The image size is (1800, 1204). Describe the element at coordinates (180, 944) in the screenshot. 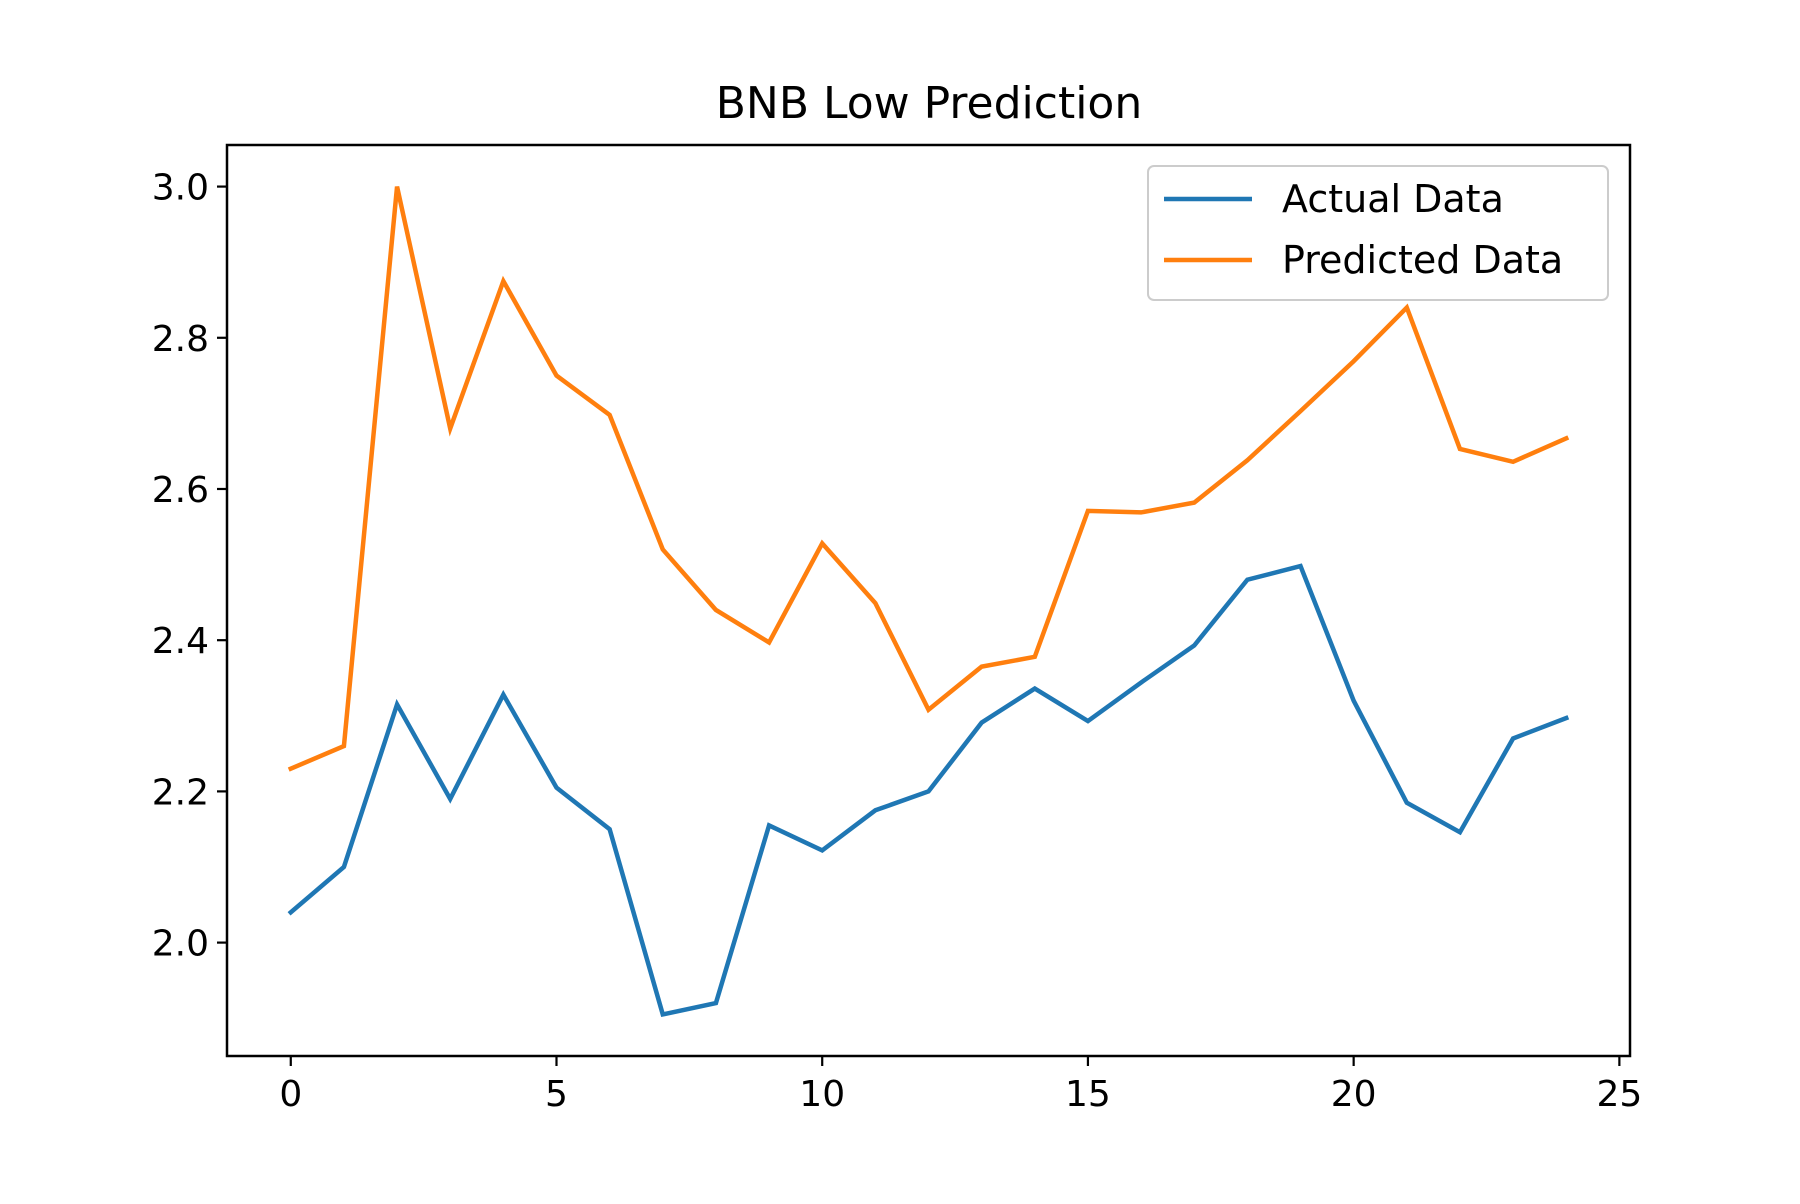

I see `y-tick-label: 2.0` at that location.